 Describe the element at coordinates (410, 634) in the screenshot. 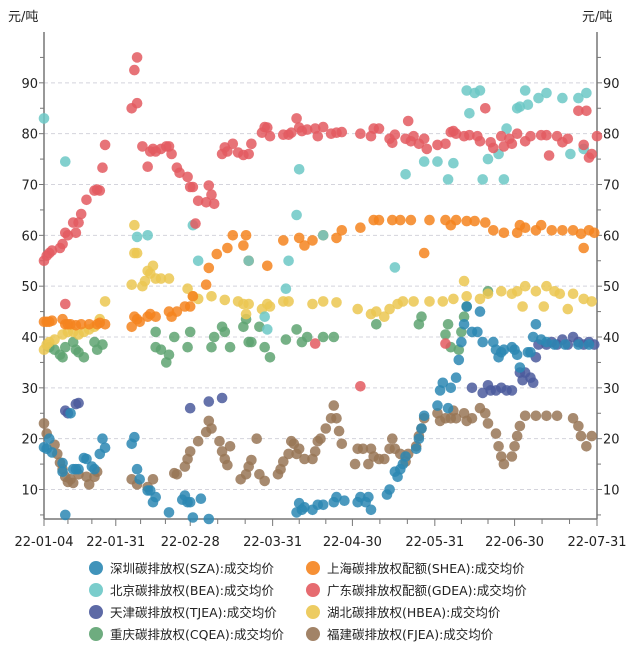

I see `legend-label: 福建碳排放权(FJEA):成交均价` at that location.